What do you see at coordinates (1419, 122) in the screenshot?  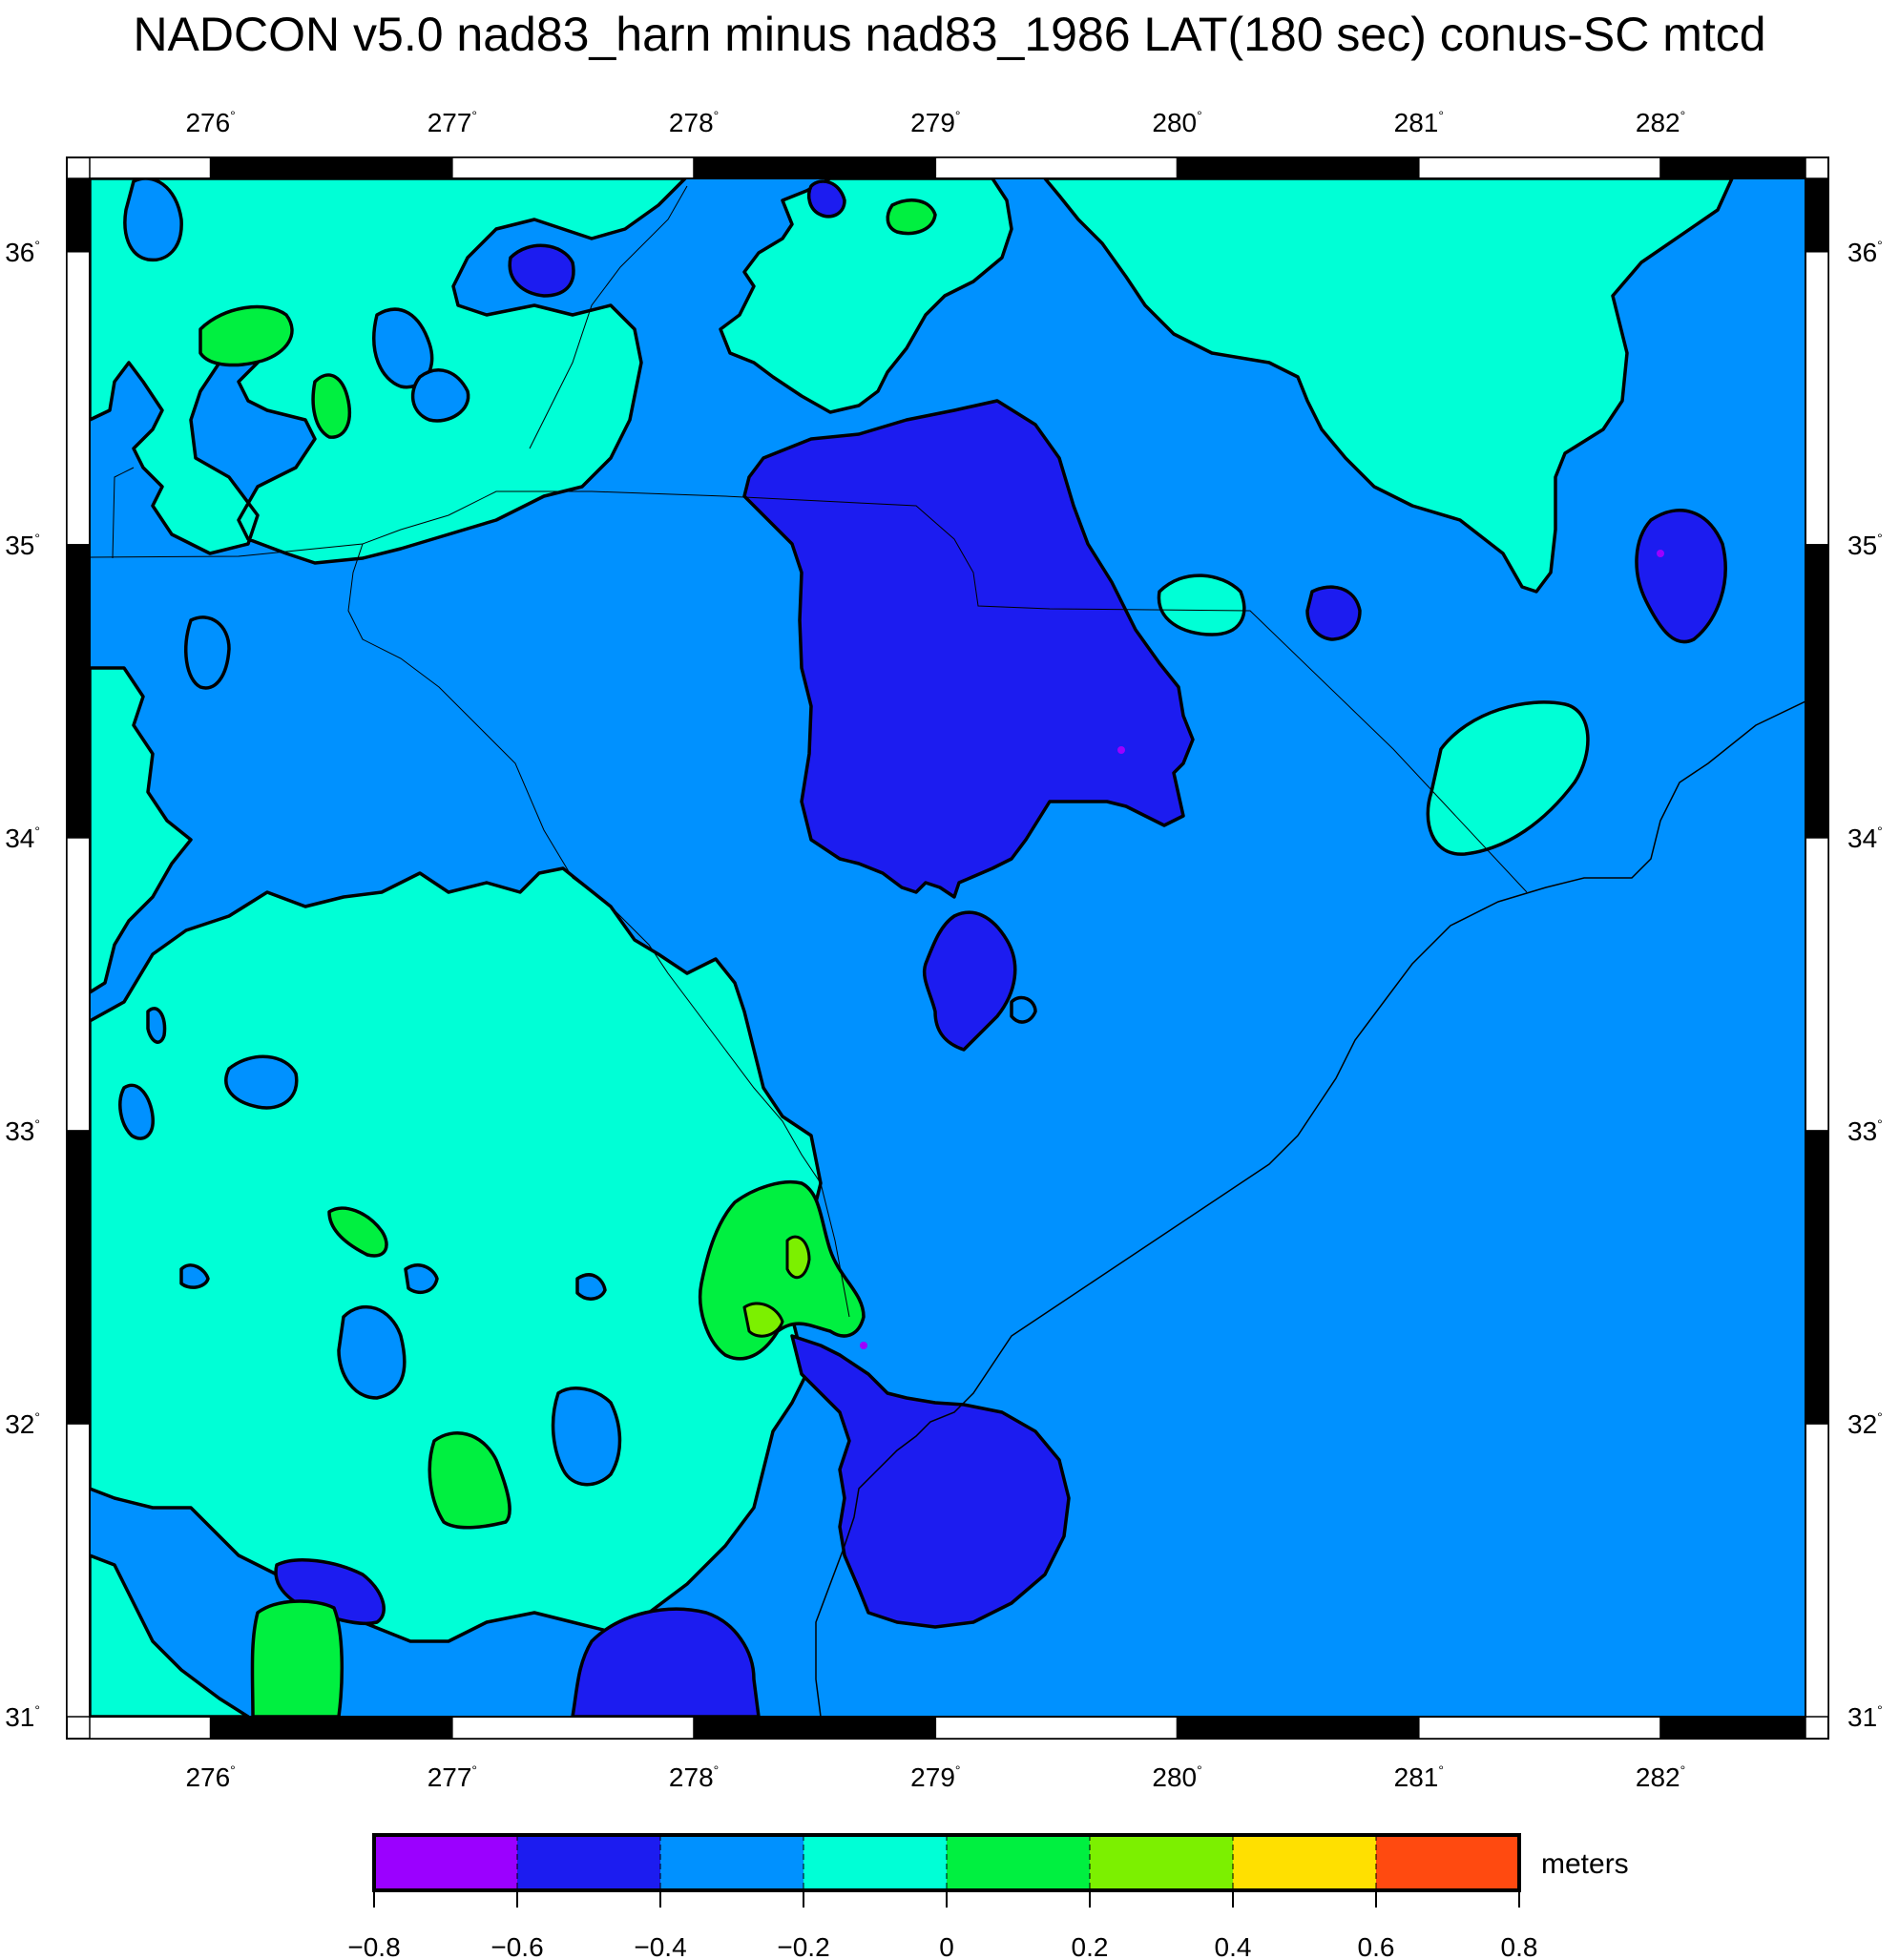 I see `x-tick-label-top: 281°` at bounding box center [1419, 122].